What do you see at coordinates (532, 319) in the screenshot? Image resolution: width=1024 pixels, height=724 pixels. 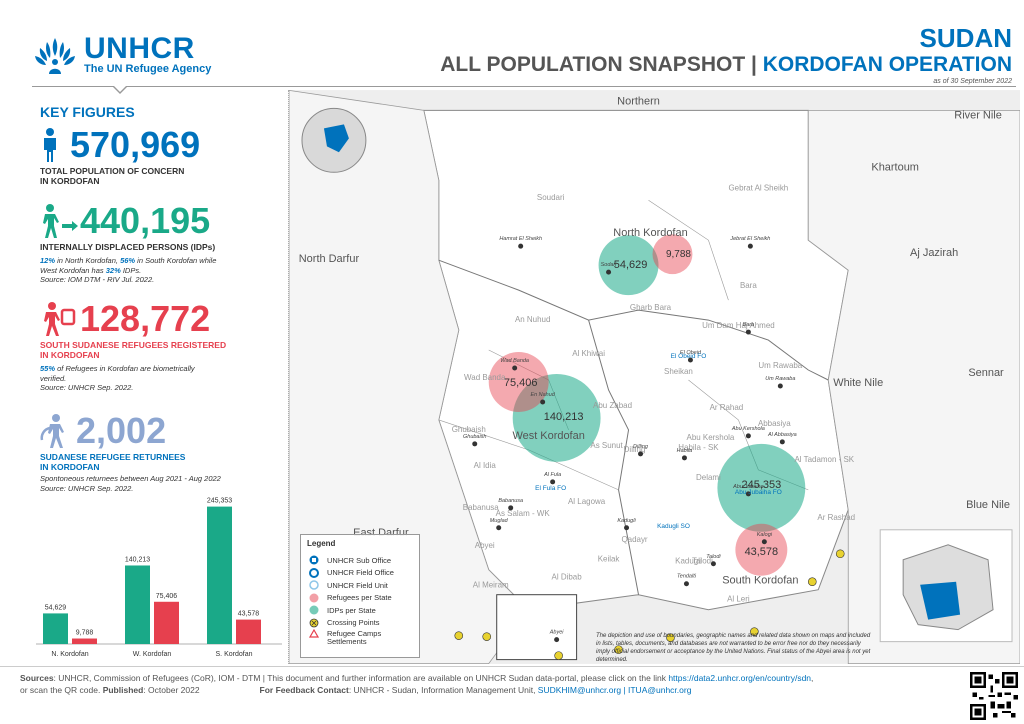 I see `locality-label: An Nuhud` at bounding box center [532, 319].